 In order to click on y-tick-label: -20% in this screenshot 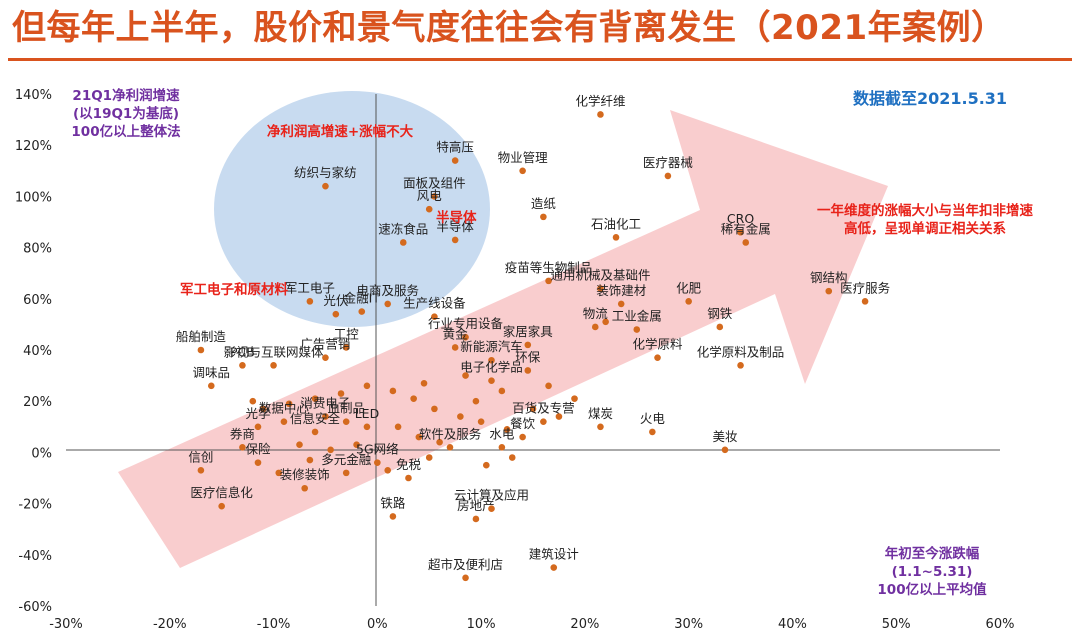, I will do `click(35, 505)`.